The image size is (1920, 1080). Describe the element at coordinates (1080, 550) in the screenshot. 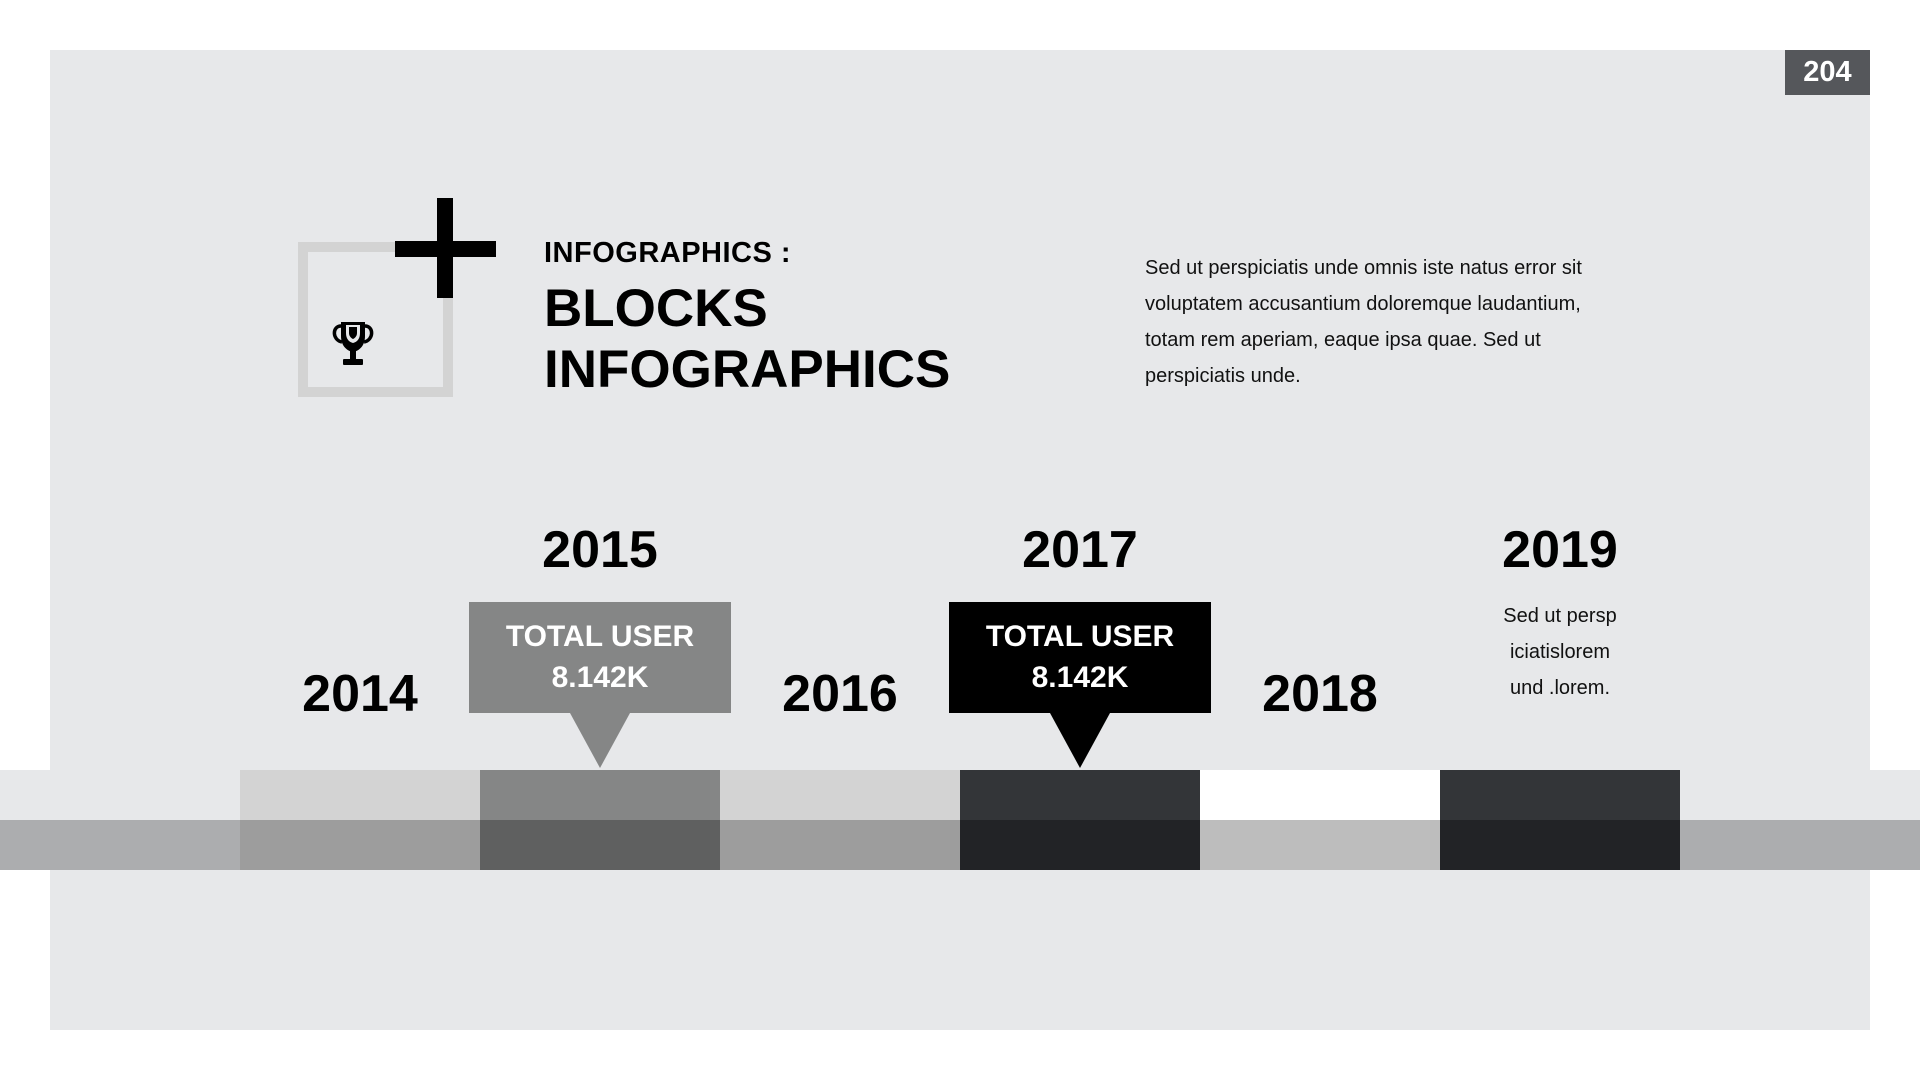

I see `year-label-2017: 2017` at that location.